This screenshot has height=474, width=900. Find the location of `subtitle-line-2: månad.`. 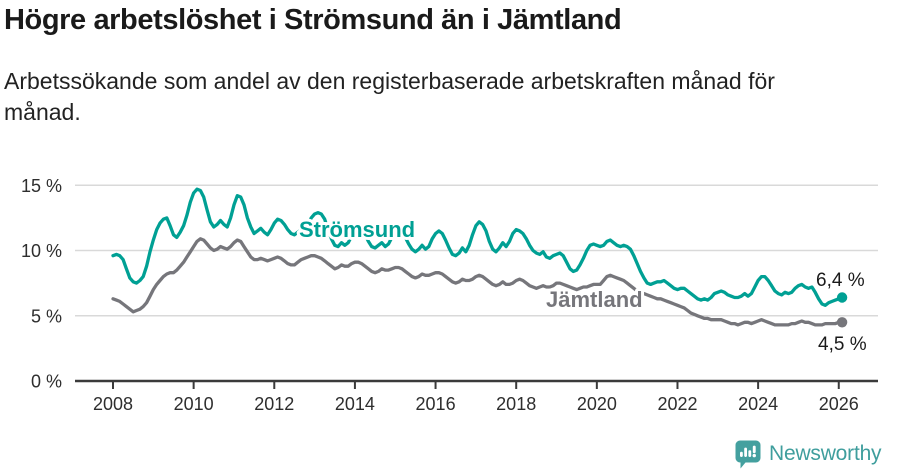

subtitle-line-2: månad. is located at coordinates (42, 112).